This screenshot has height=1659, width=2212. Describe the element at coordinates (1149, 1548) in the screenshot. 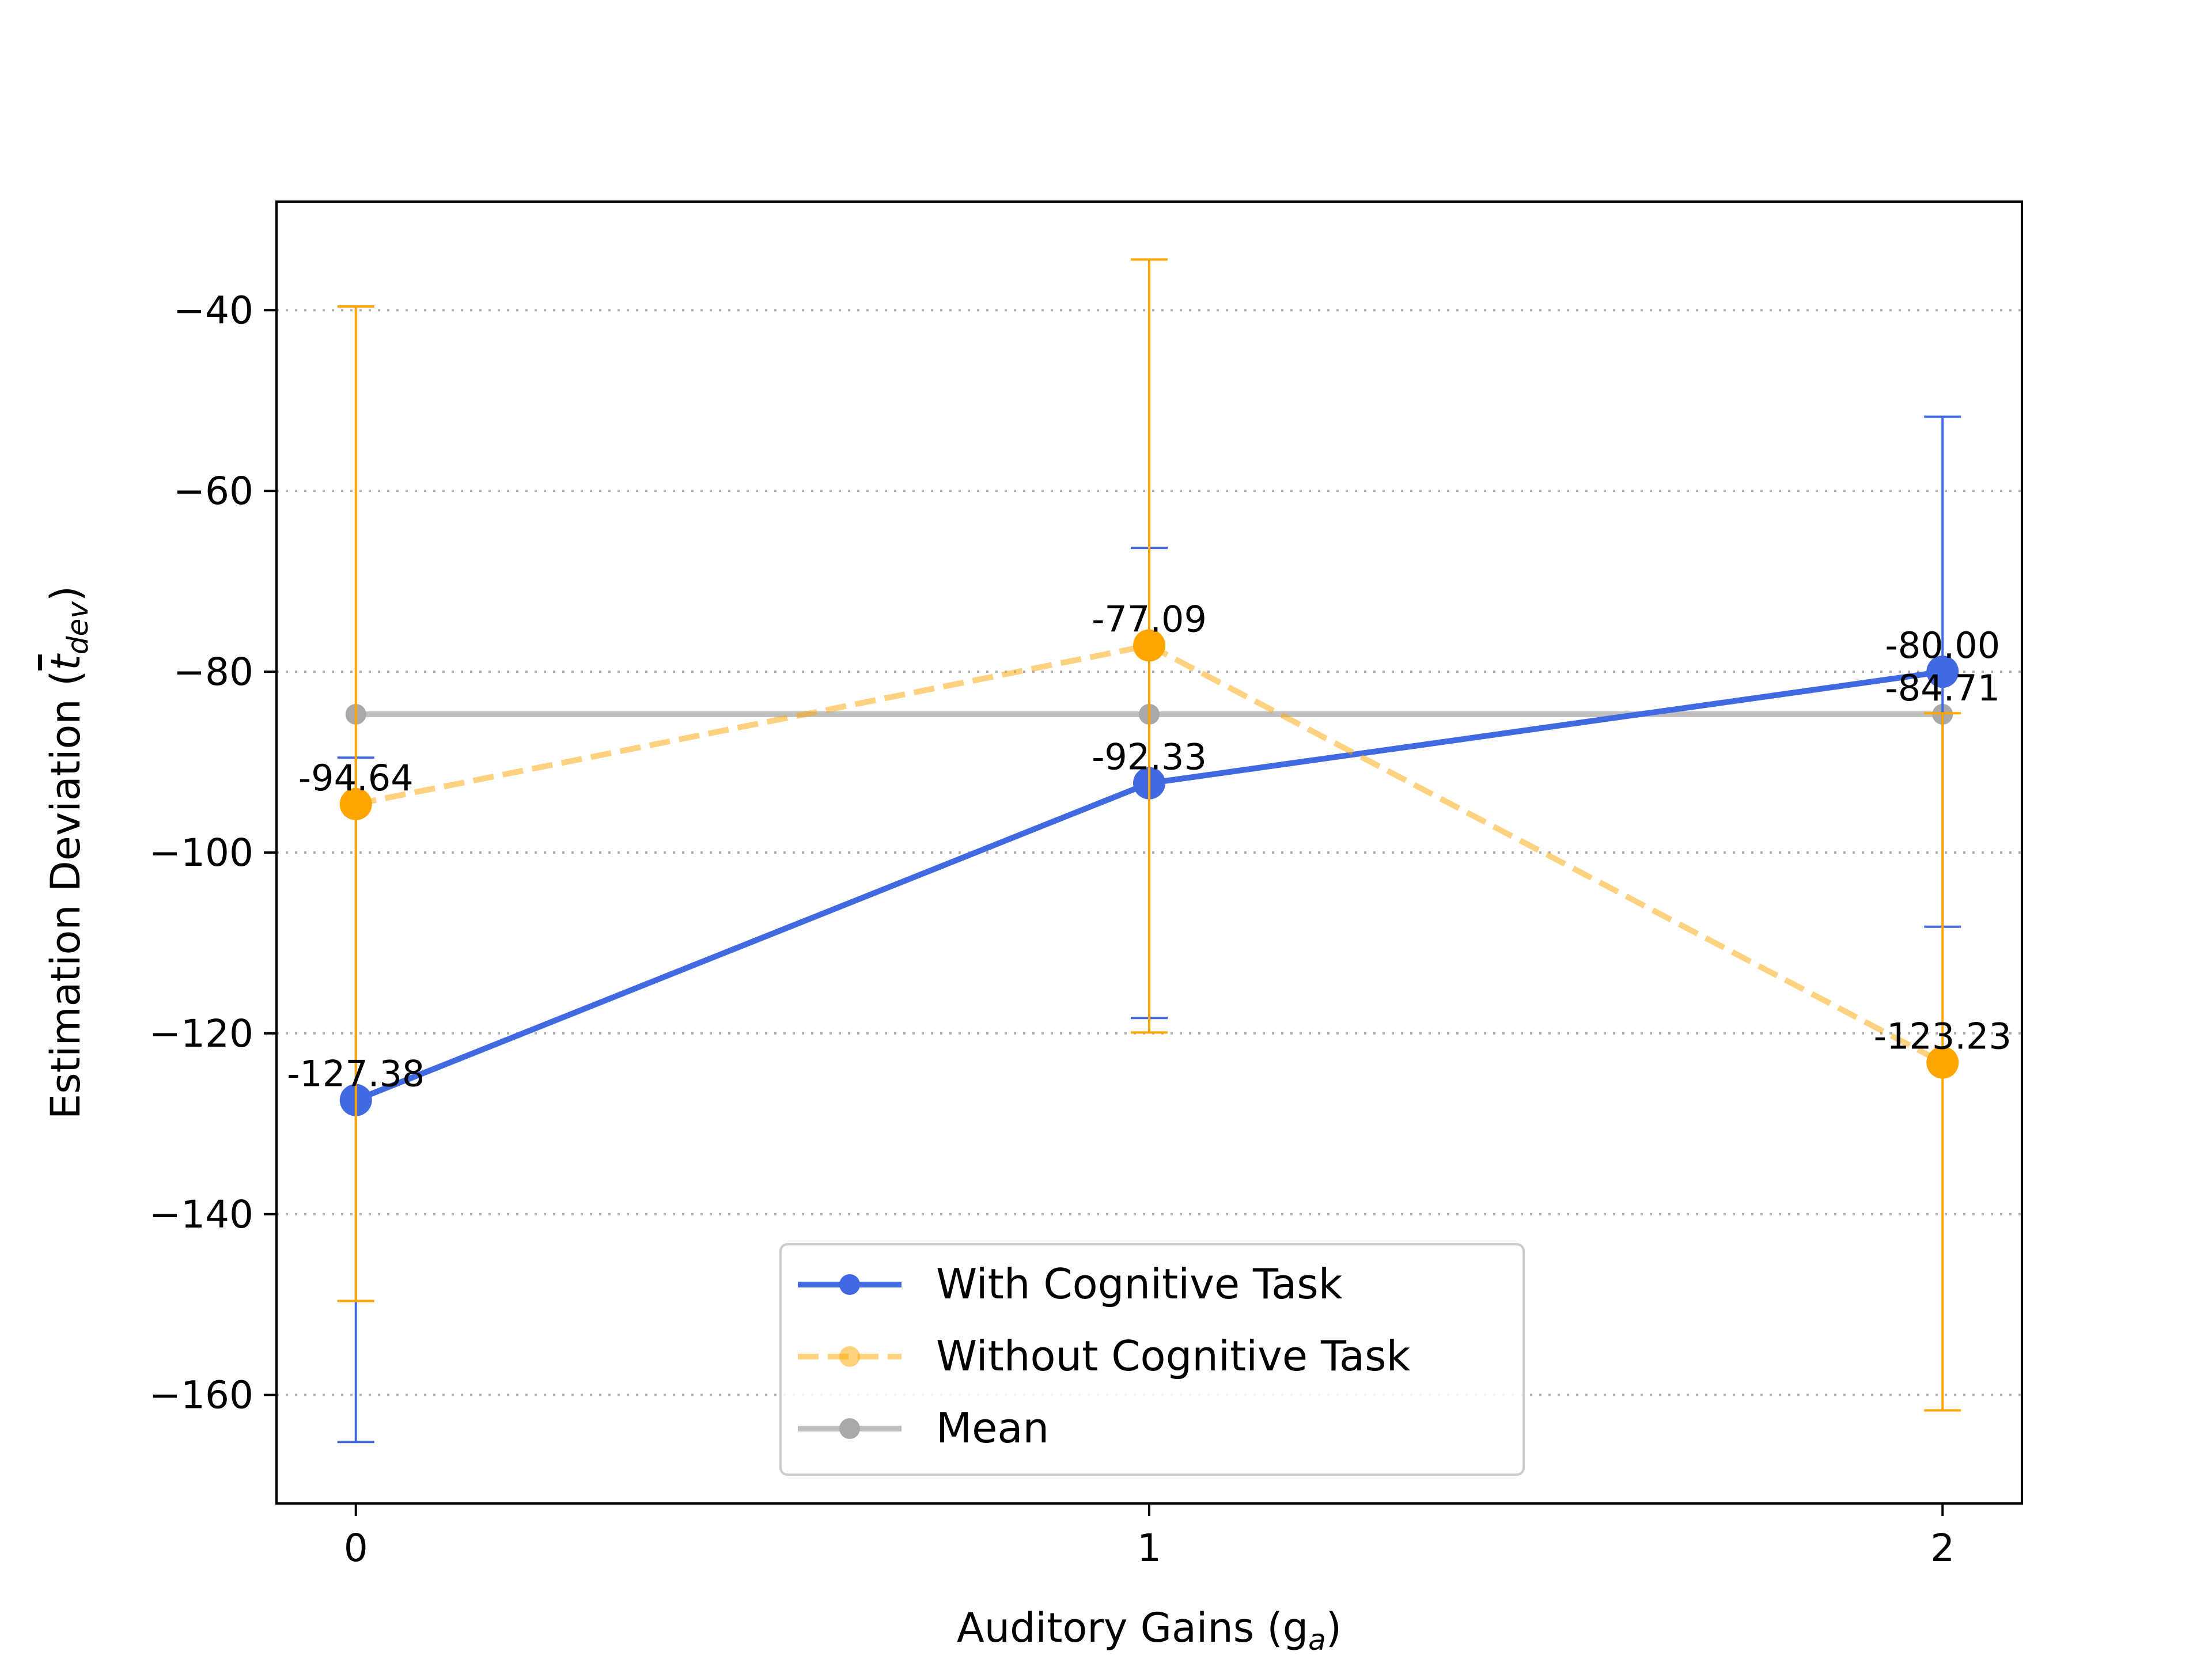

I see `x-tick-label: 1` at that location.